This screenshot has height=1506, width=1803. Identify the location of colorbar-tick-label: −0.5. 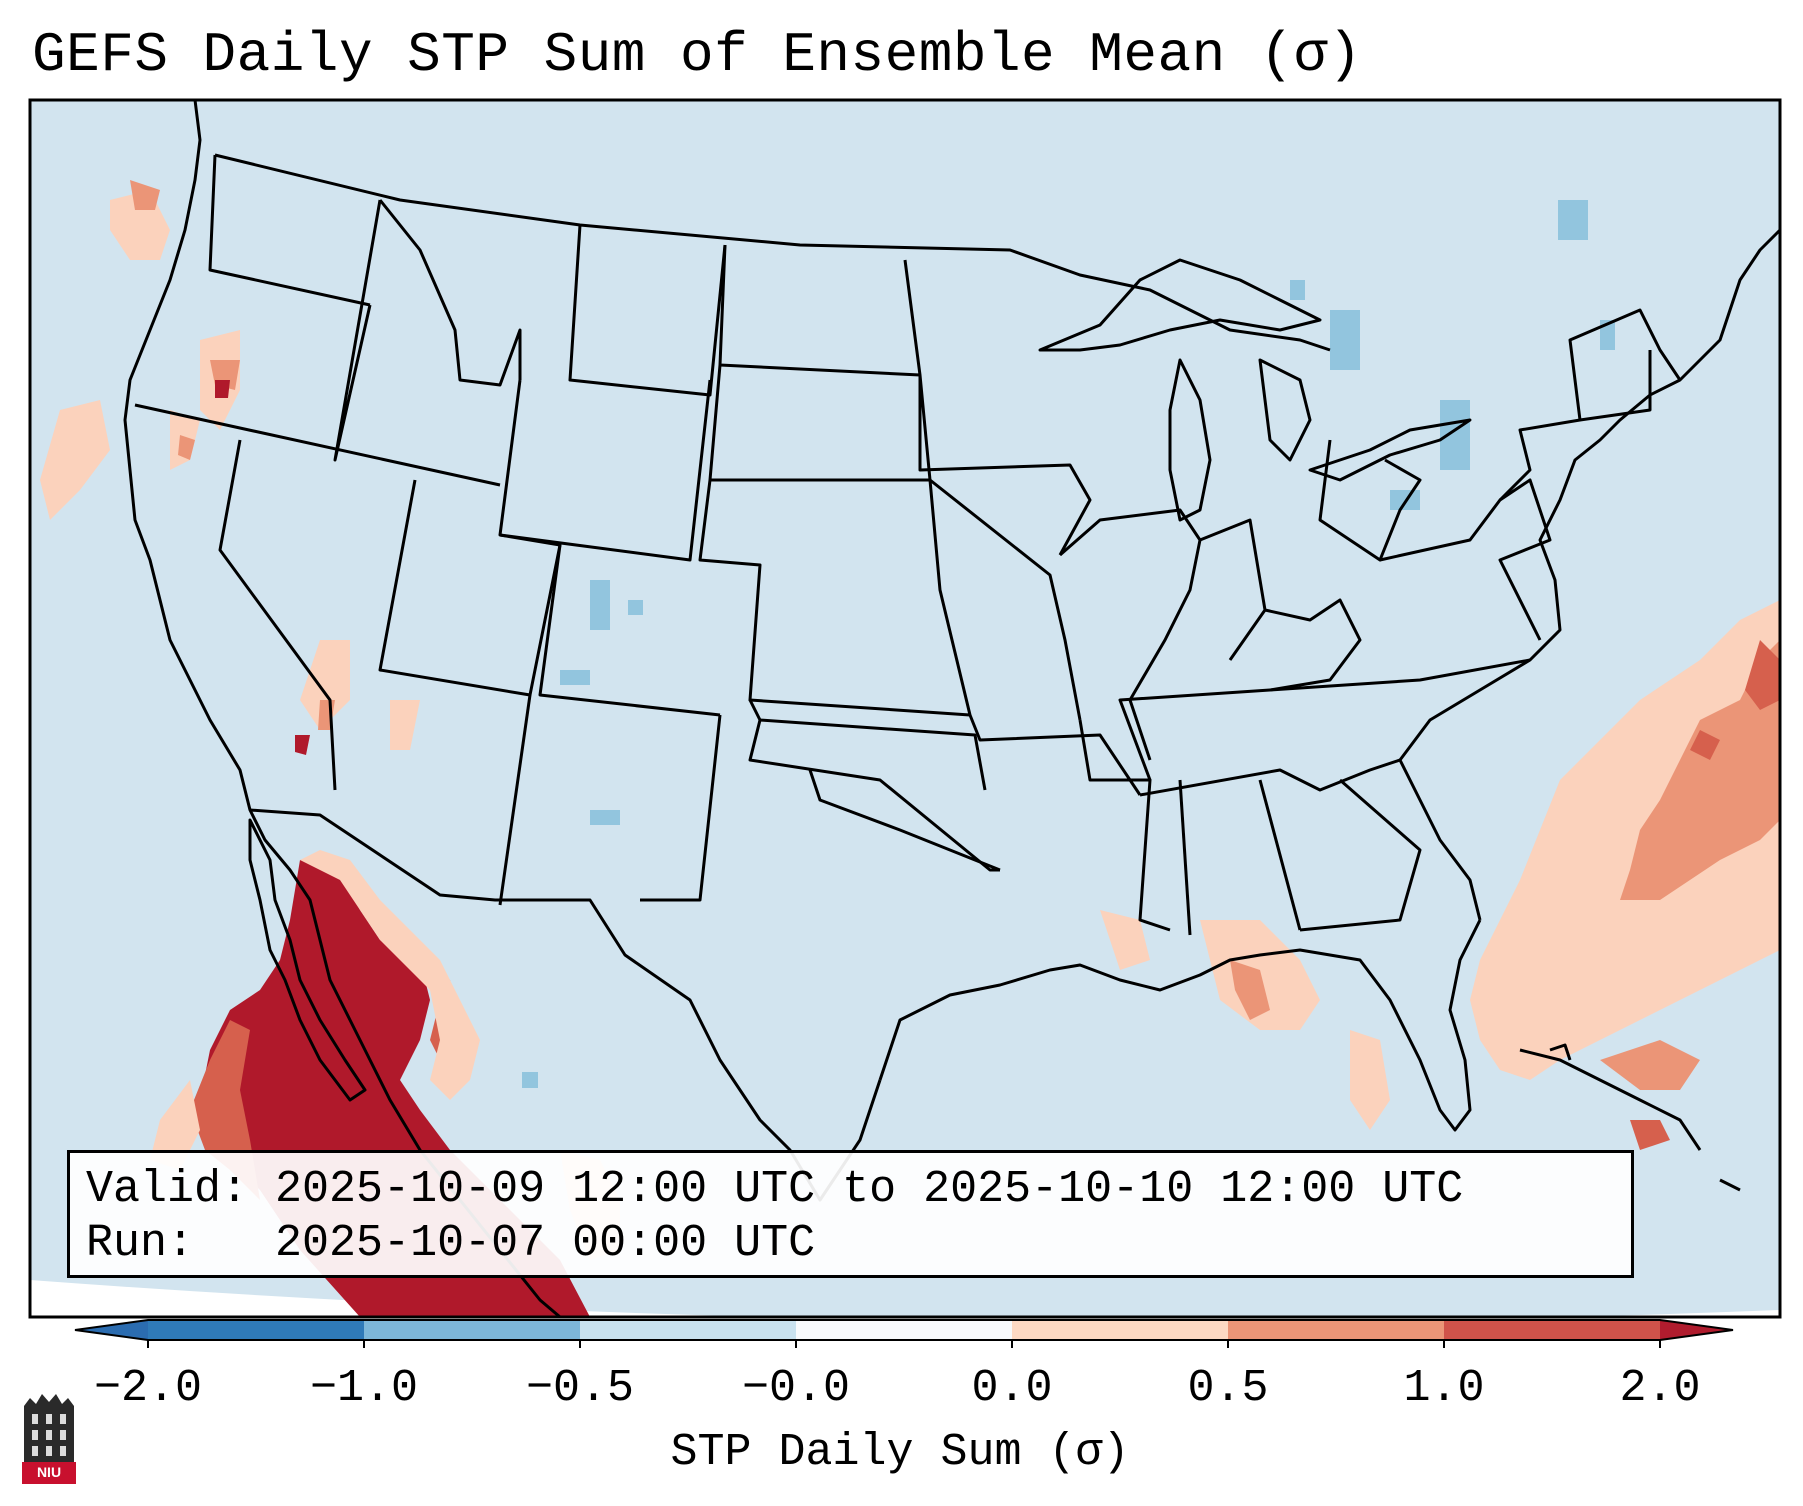
(580, 1388).